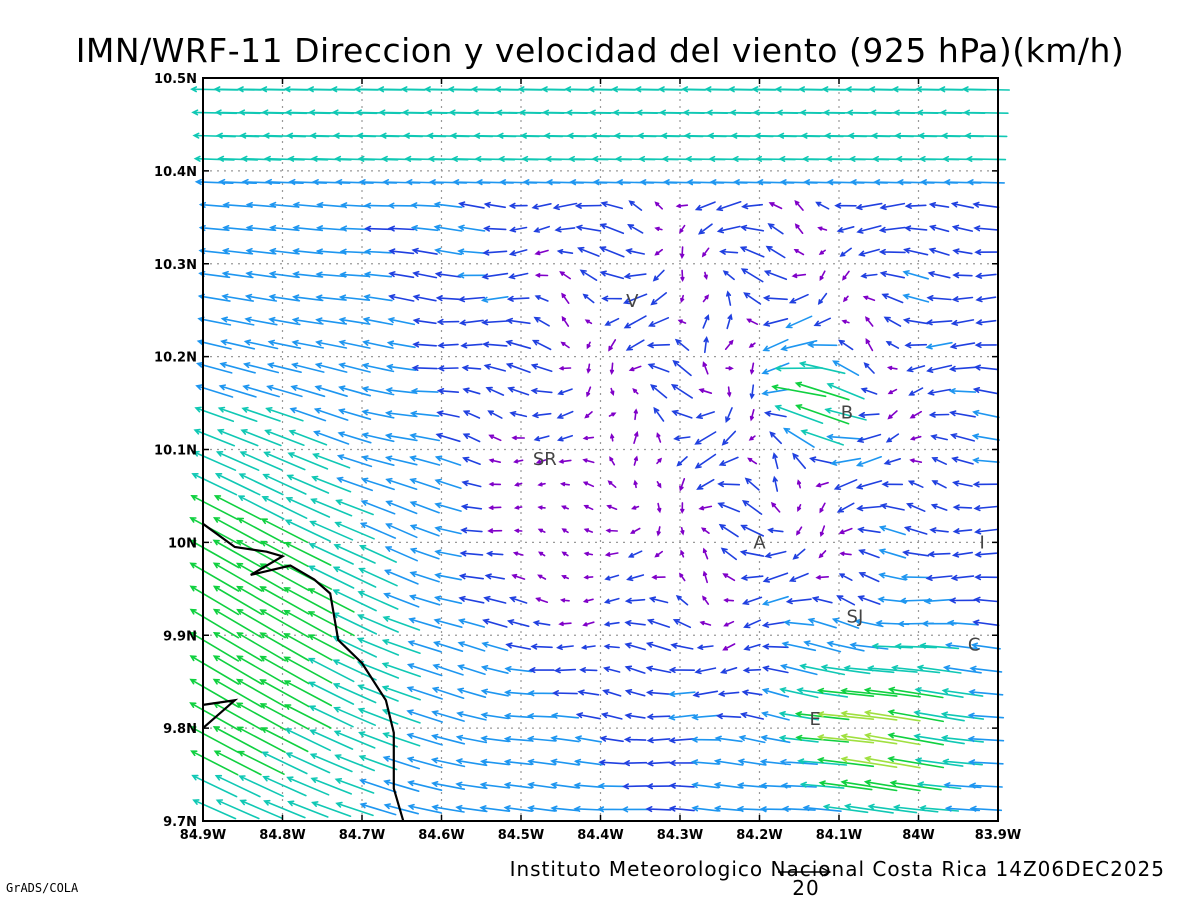  Describe the element at coordinates (42, 888) in the screenshot. I see `grads-credit: GrADS/COLA` at that location.